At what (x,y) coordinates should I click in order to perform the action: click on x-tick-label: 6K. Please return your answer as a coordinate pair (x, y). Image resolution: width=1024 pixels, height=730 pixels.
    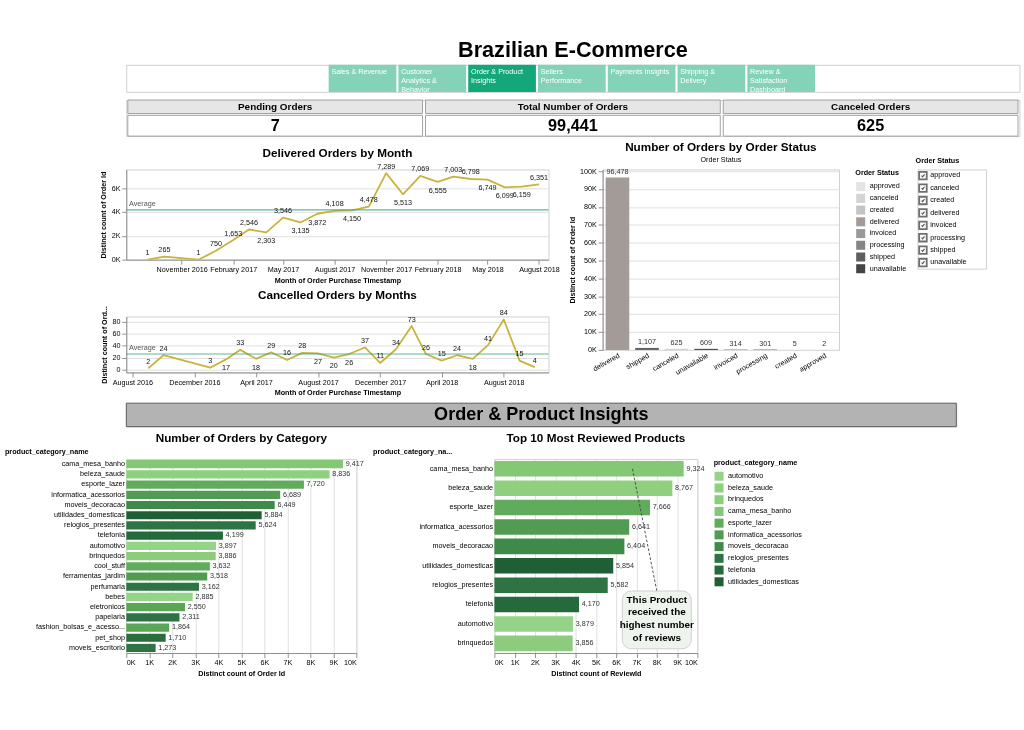
    Looking at the image, I should click on (617, 663).